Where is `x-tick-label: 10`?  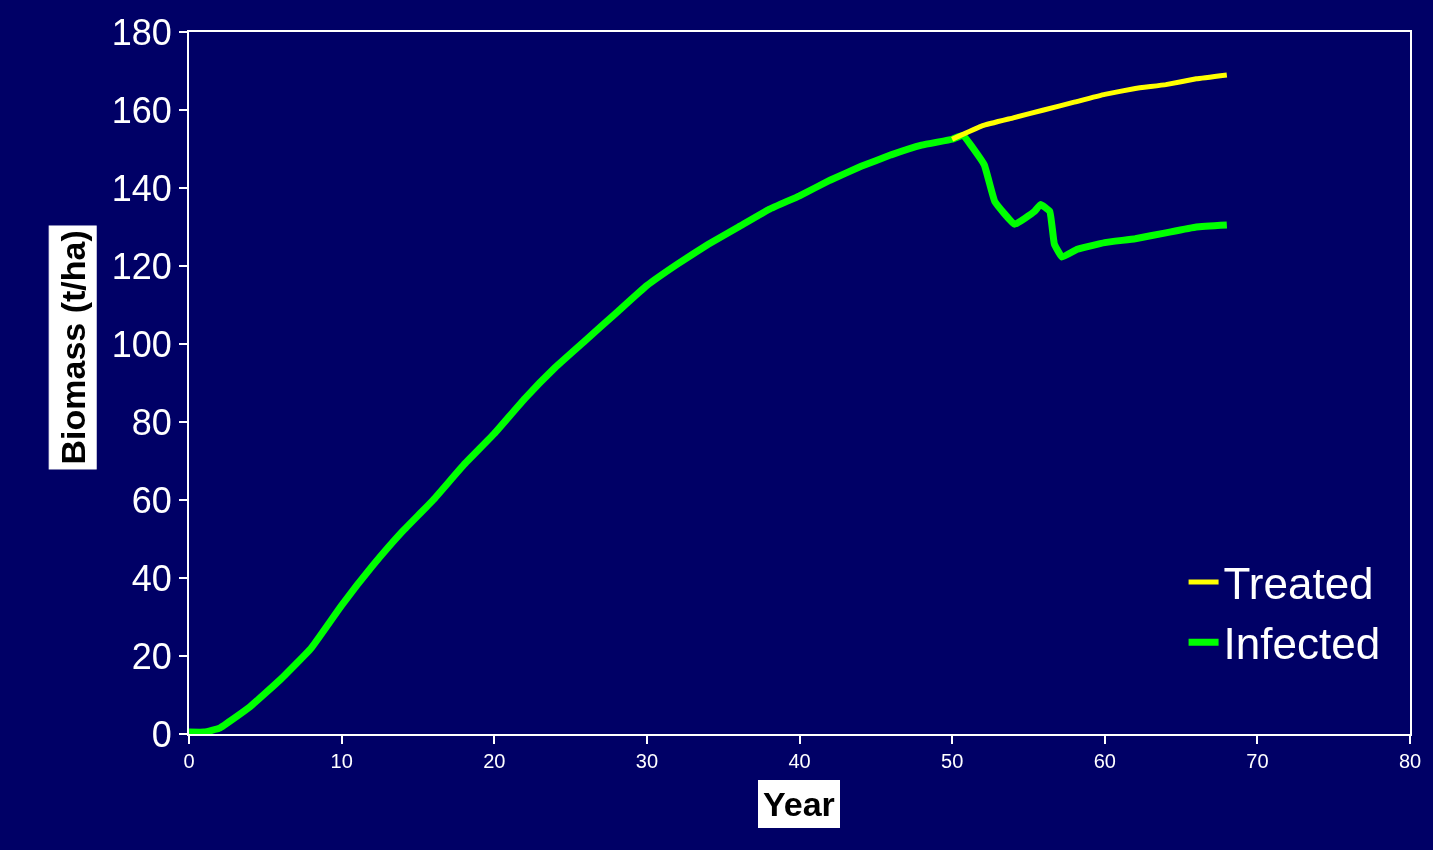 x-tick-label: 10 is located at coordinates (341, 761).